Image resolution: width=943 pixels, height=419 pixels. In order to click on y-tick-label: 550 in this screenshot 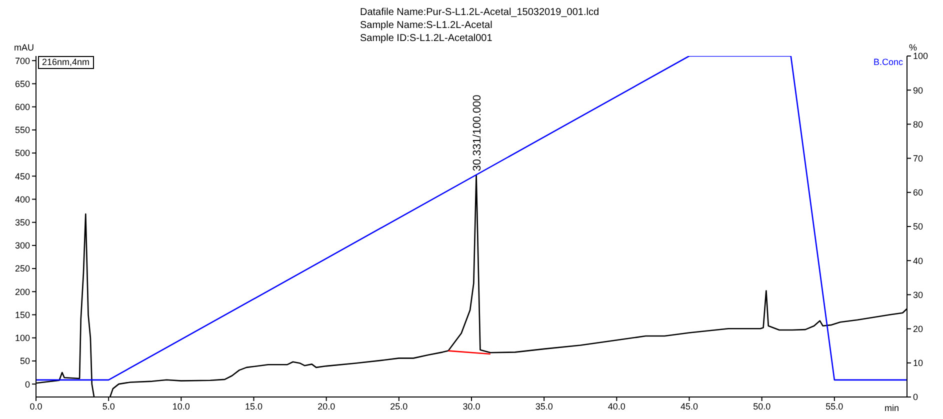, I will do `click(22, 130)`.